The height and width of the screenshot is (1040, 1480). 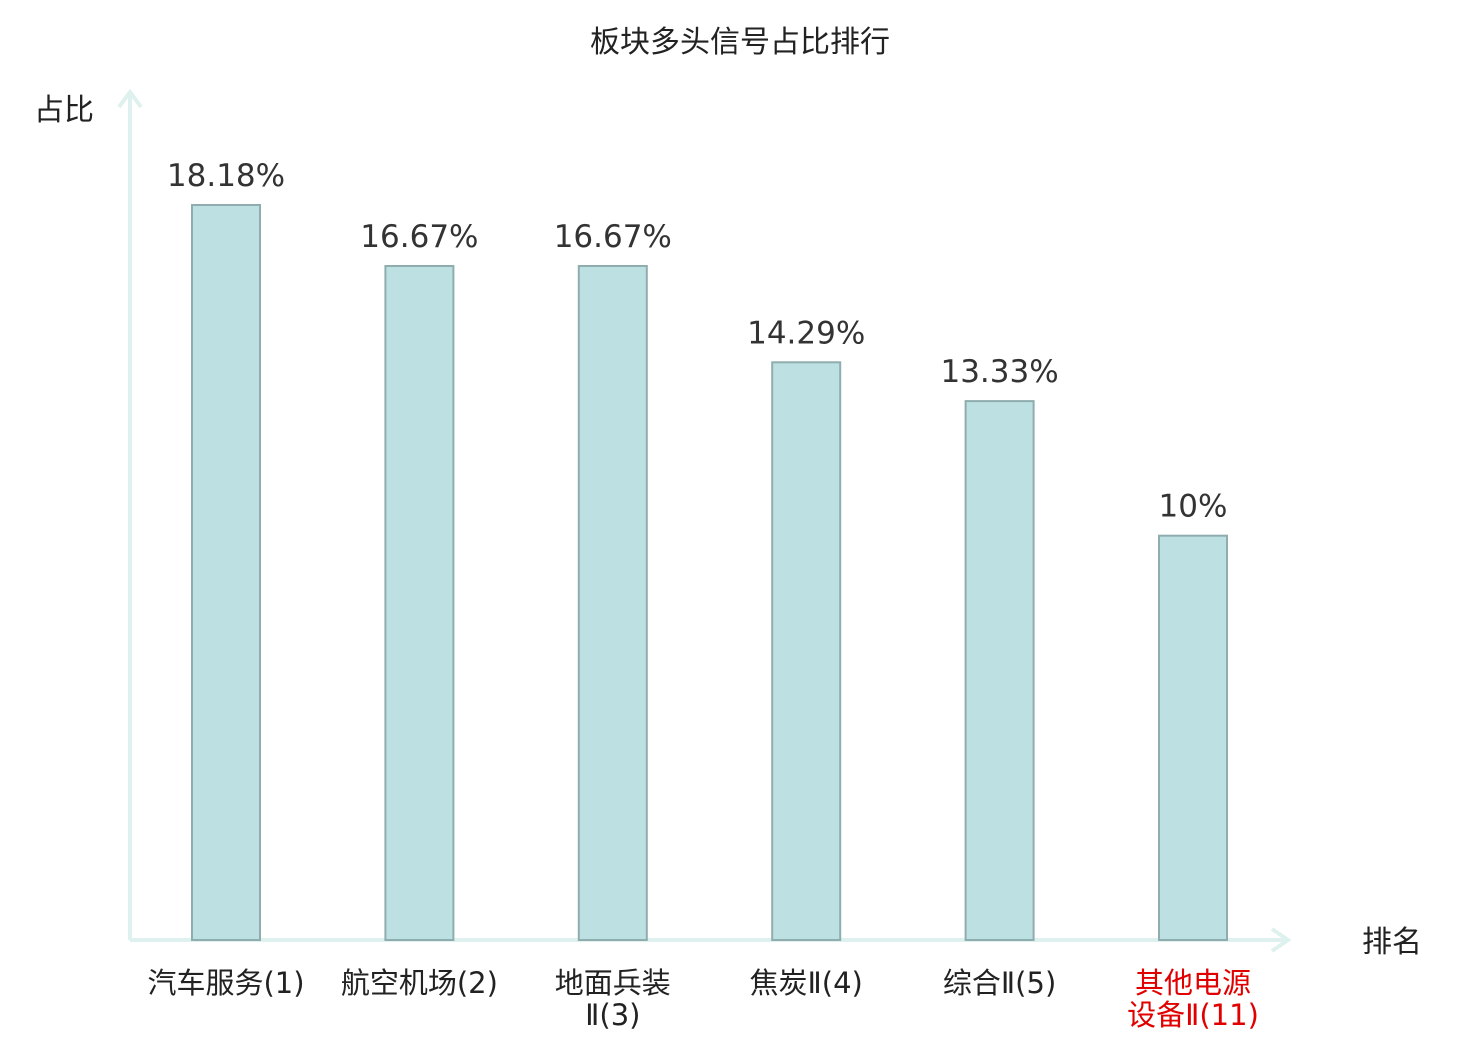 I want to click on x-axis-label: 排名, so click(x=1392, y=942).